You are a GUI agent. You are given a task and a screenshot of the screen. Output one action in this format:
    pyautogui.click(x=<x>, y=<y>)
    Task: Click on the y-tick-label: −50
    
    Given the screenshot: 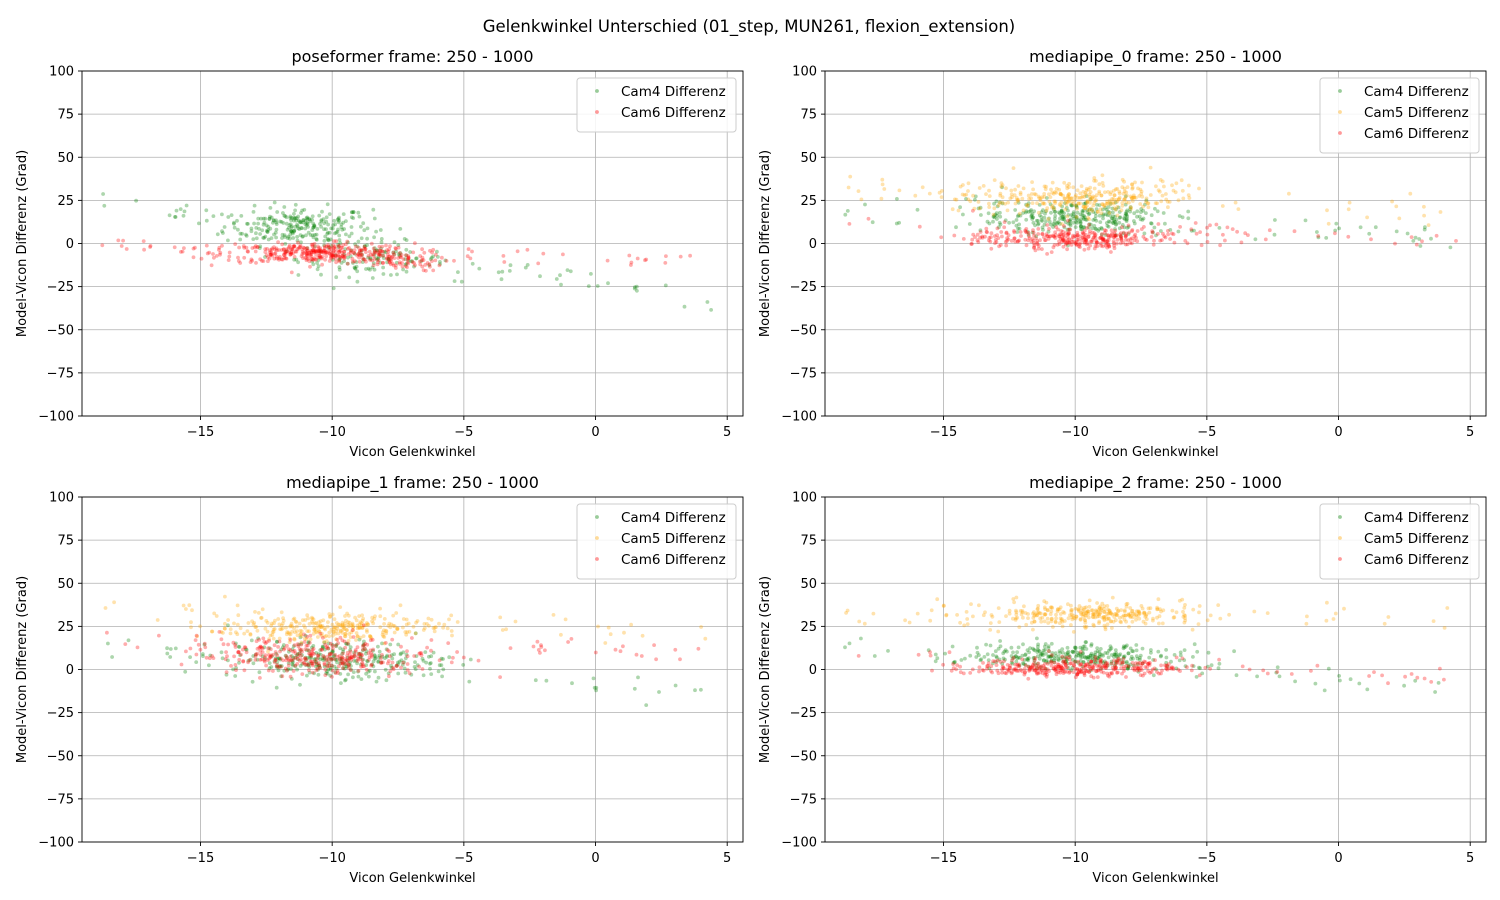 What is the action you would take?
    pyautogui.click(x=803, y=330)
    